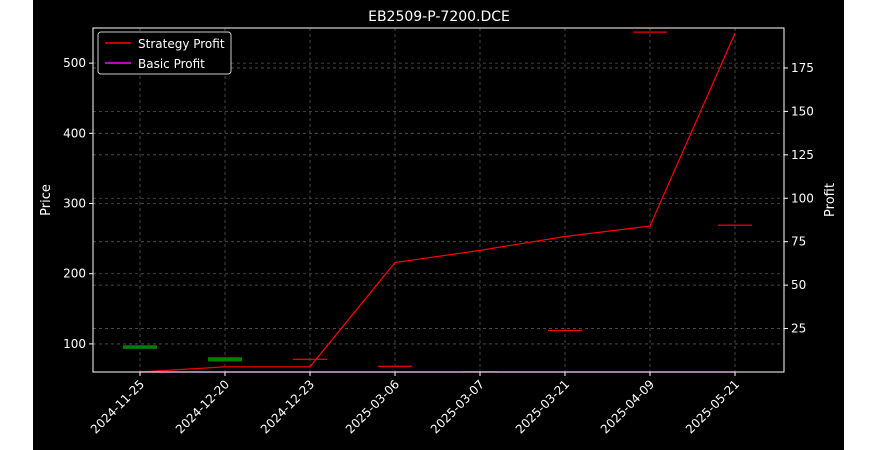 The width and height of the screenshot is (878, 450). I want to click on y-axis-right-label: Profit, so click(830, 200).